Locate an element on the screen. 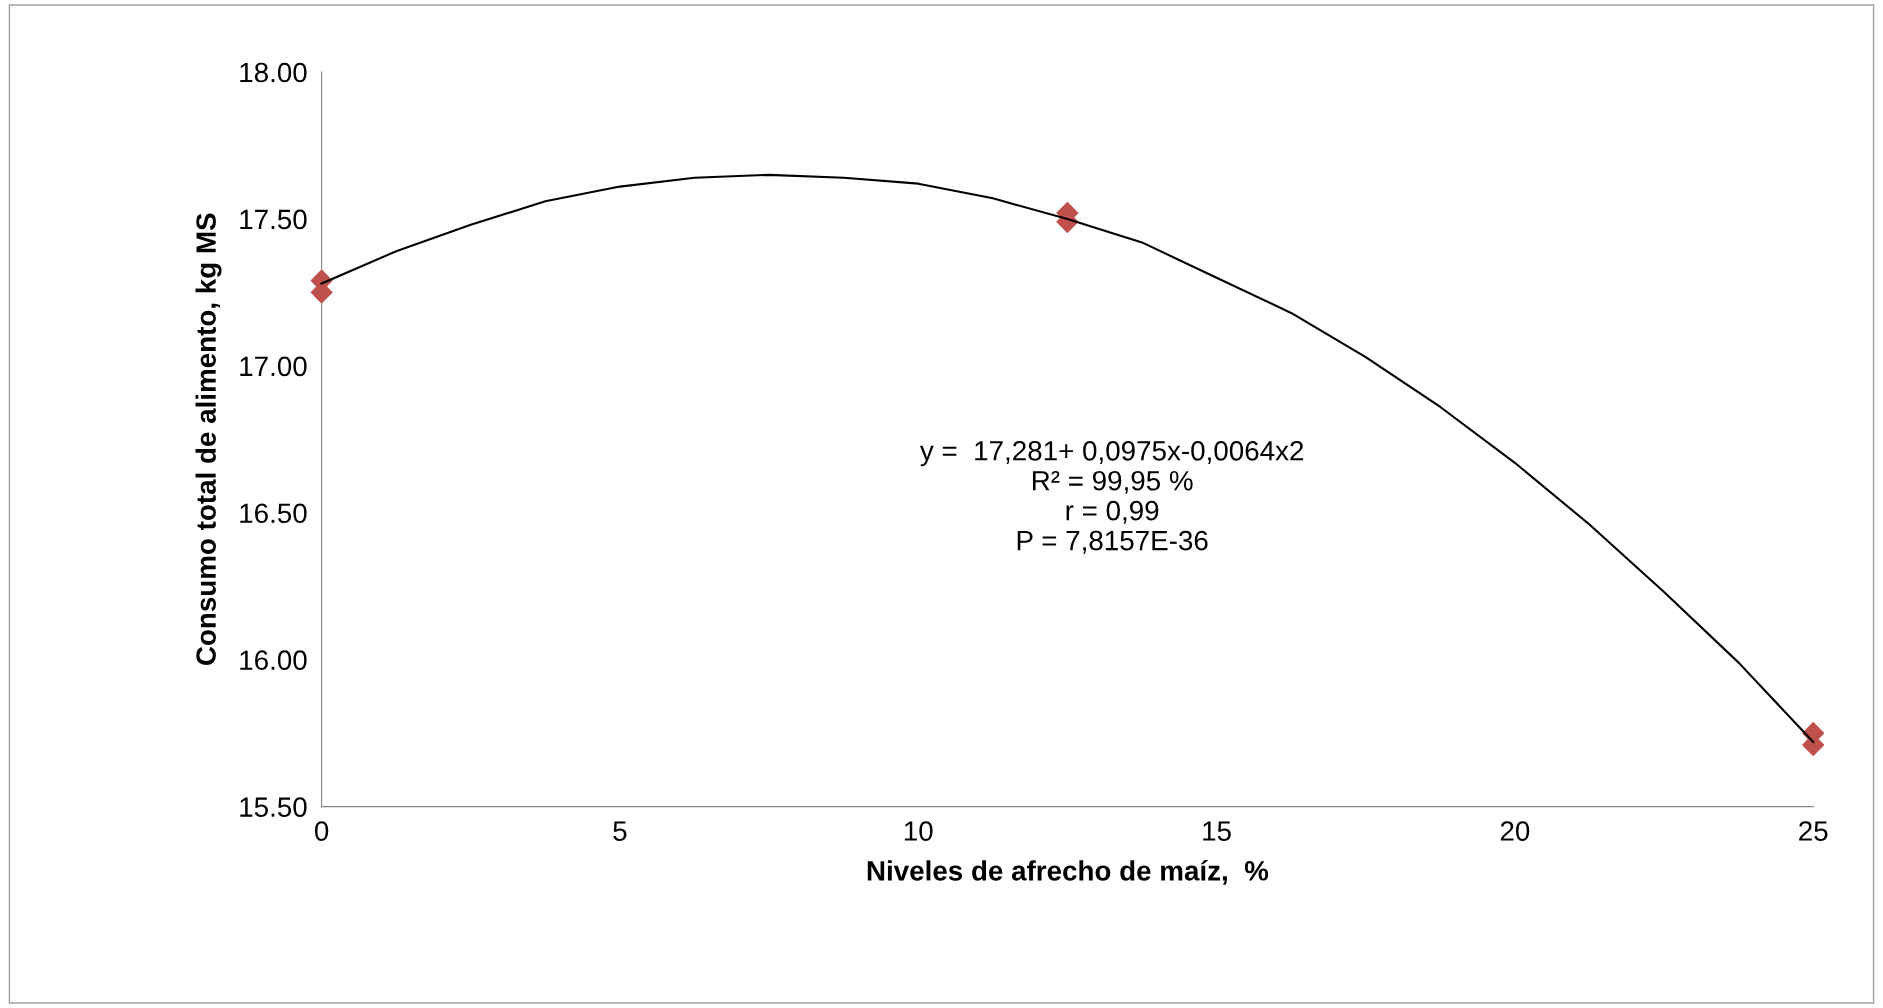 This screenshot has height=1008, width=1883. x-tick-label: 10 is located at coordinates (918, 831).